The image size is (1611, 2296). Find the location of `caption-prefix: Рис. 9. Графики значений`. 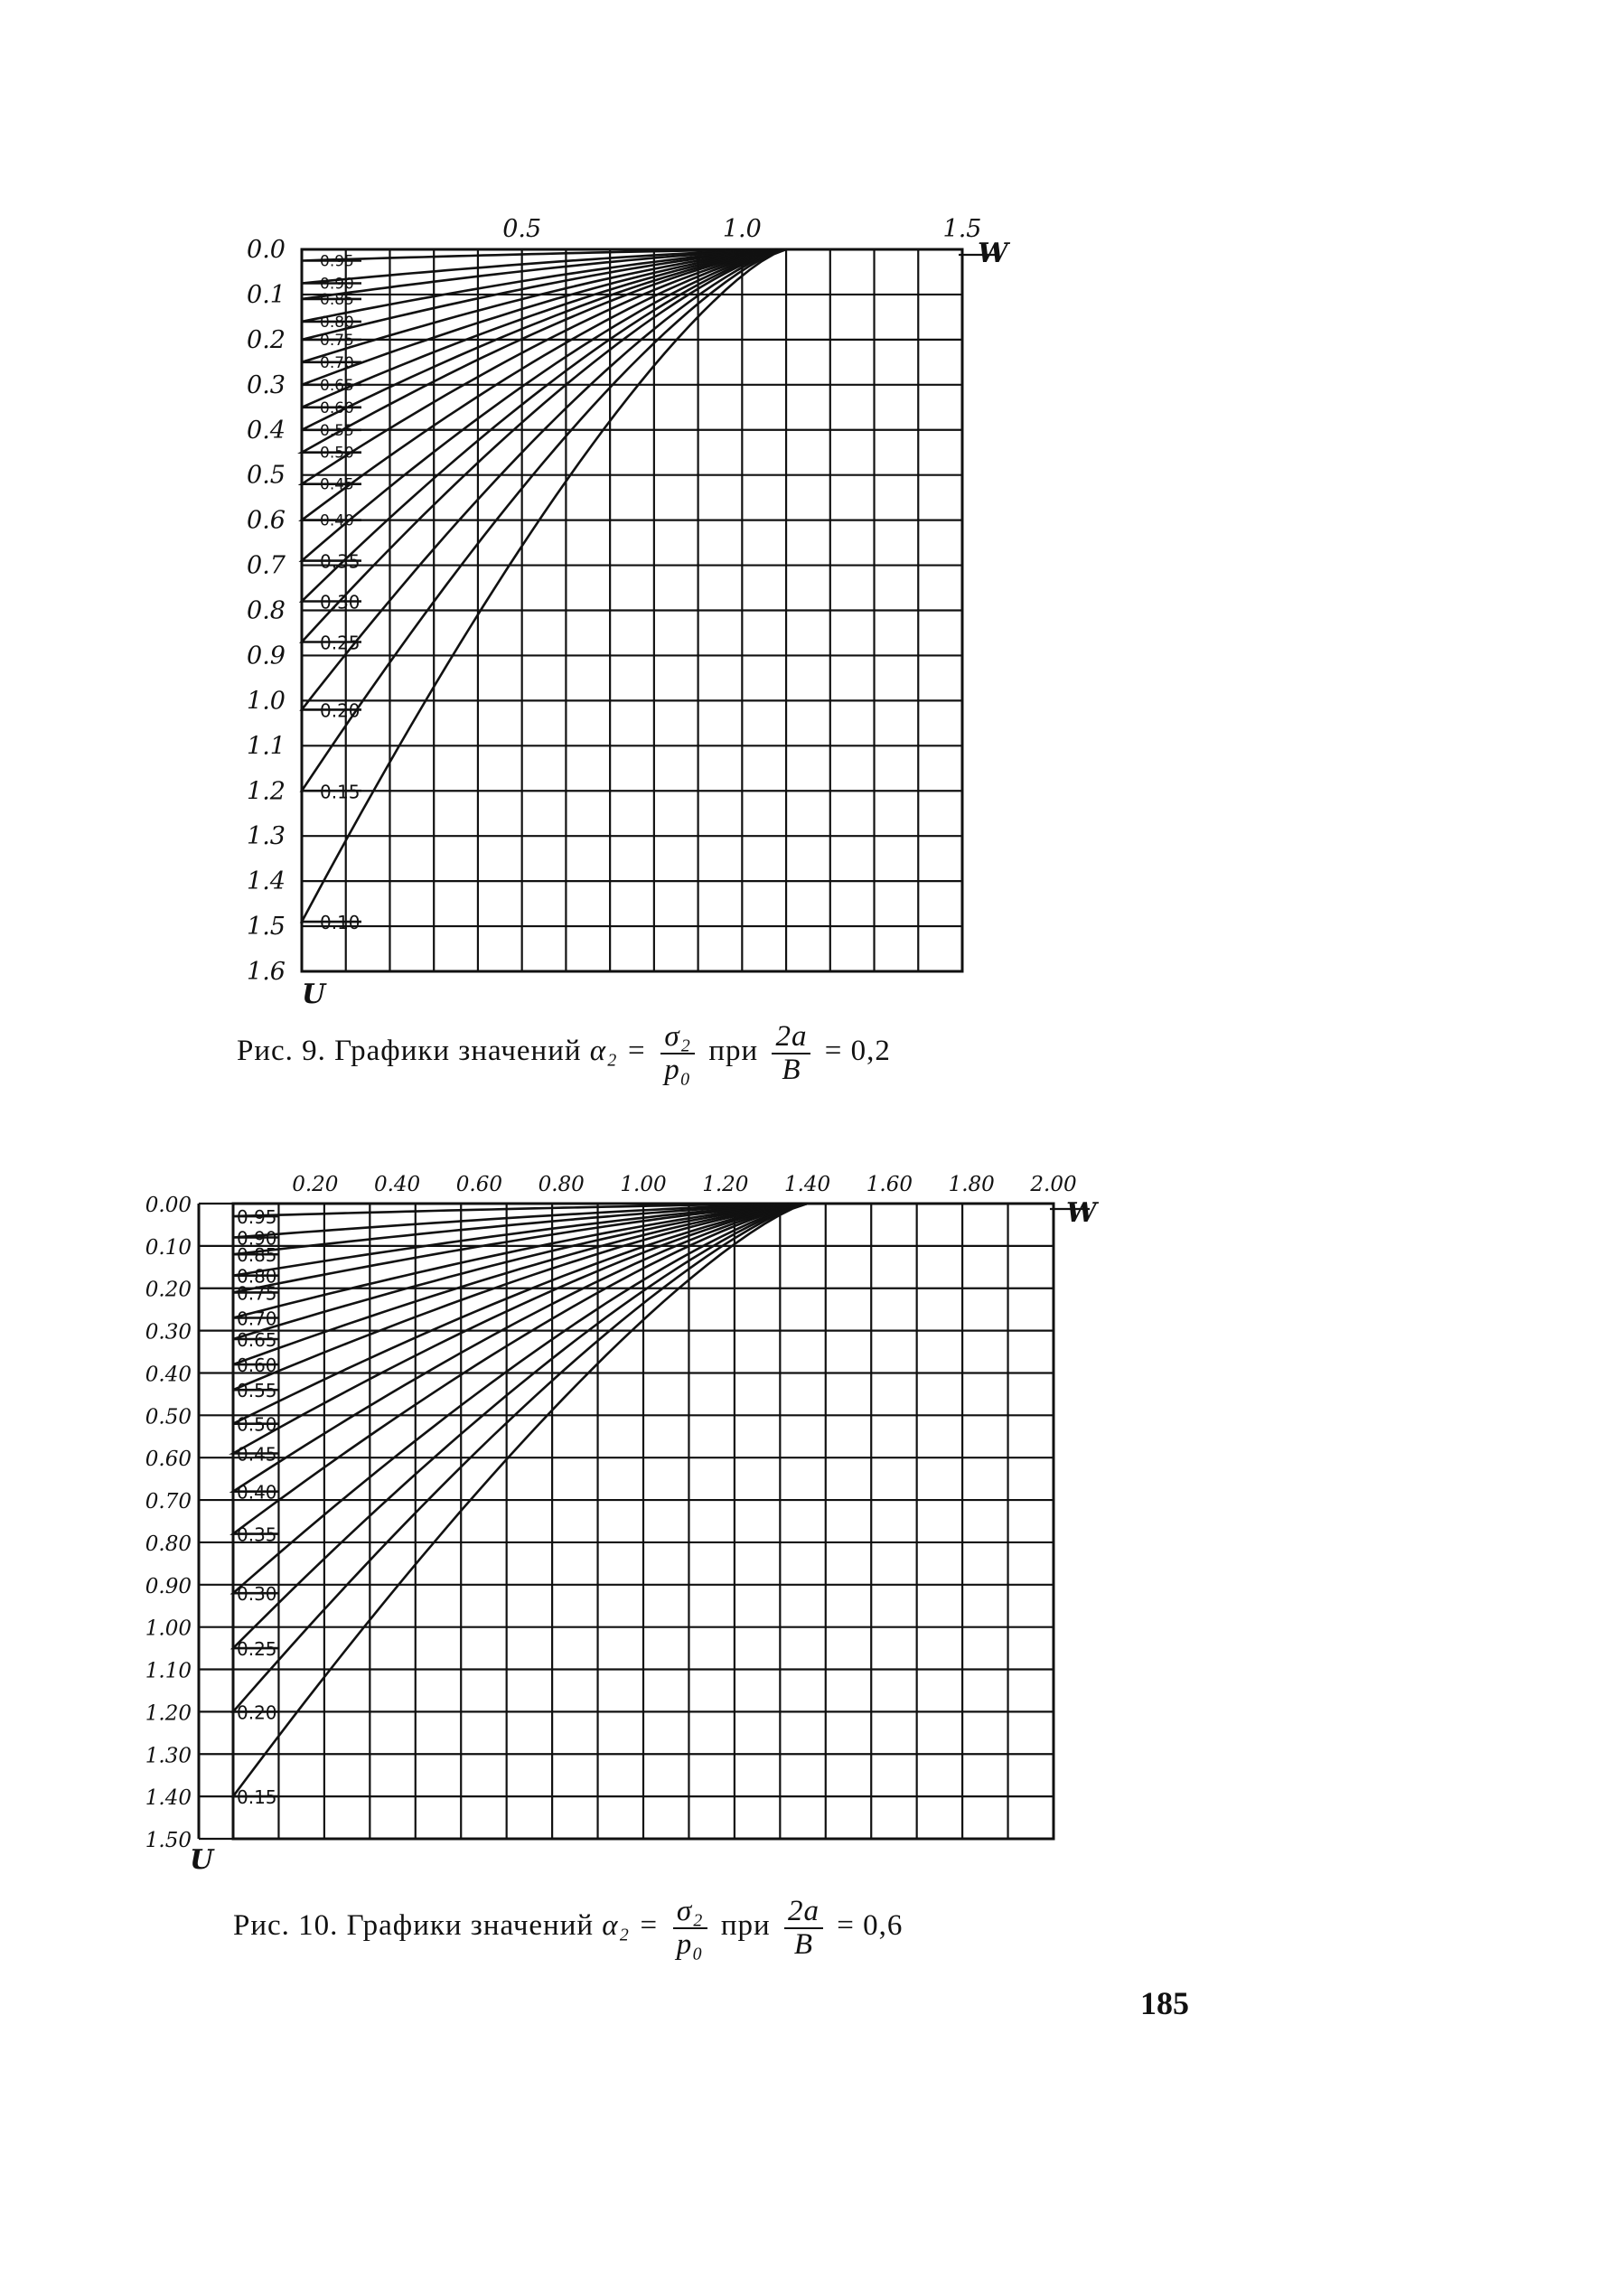

caption-prefix: Рис. 9. Графики значений is located at coordinates (410, 1051).